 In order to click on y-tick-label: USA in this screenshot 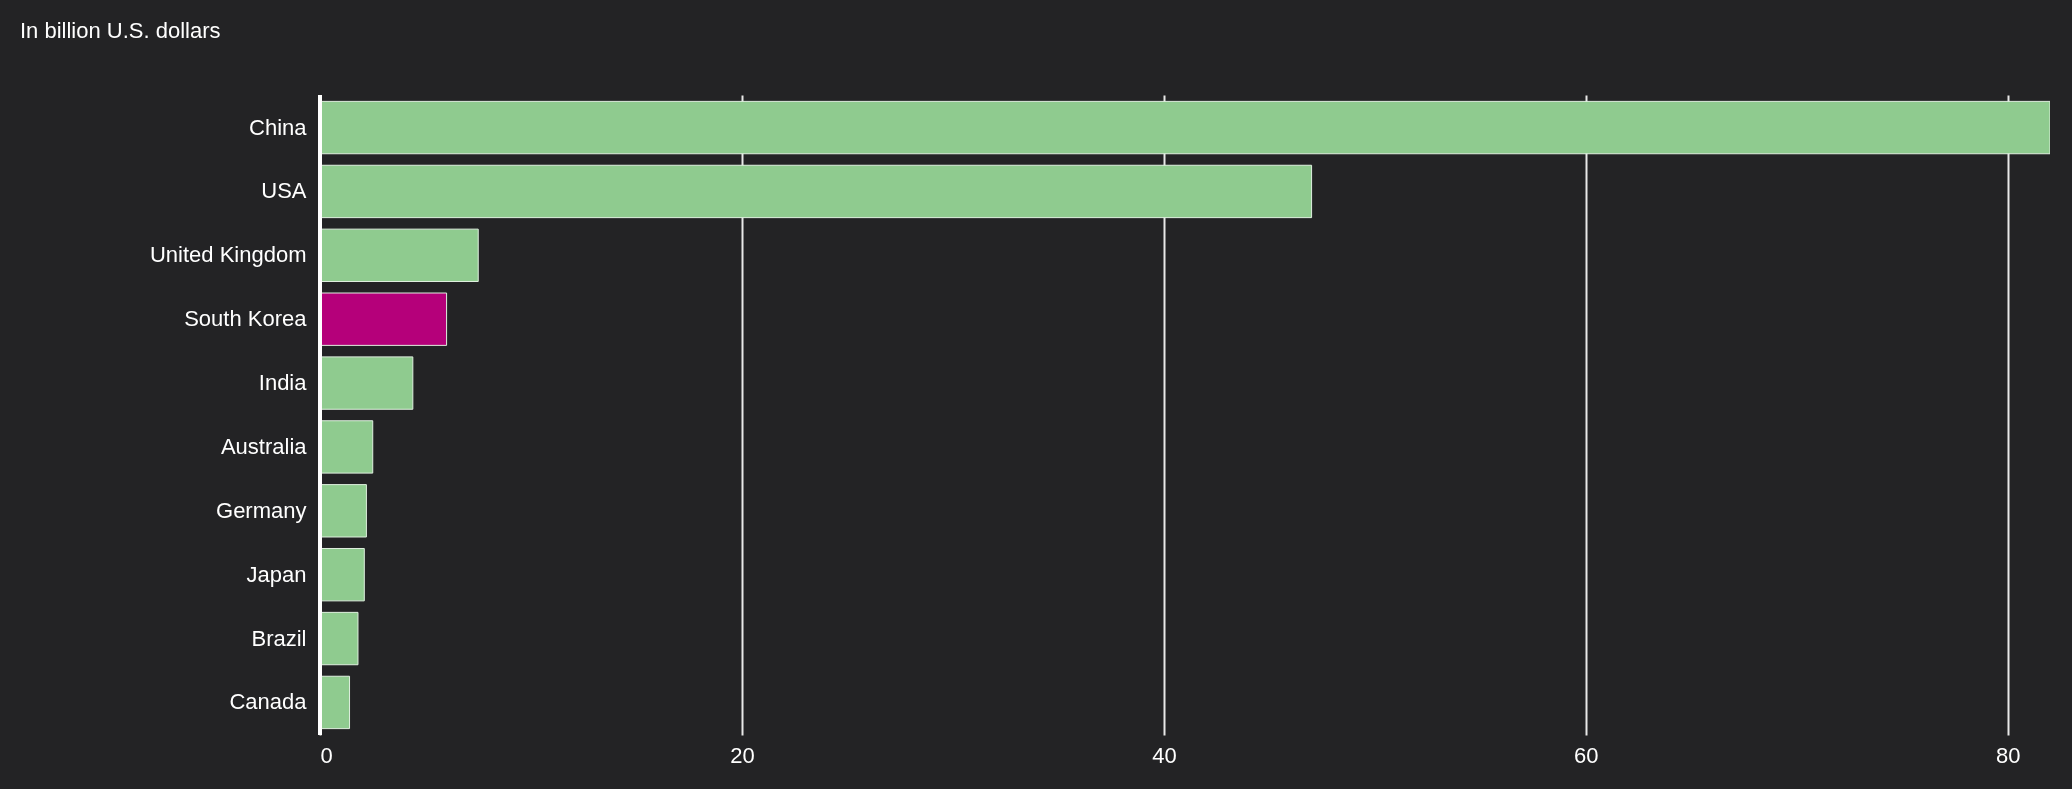, I will do `click(284, 191)`.